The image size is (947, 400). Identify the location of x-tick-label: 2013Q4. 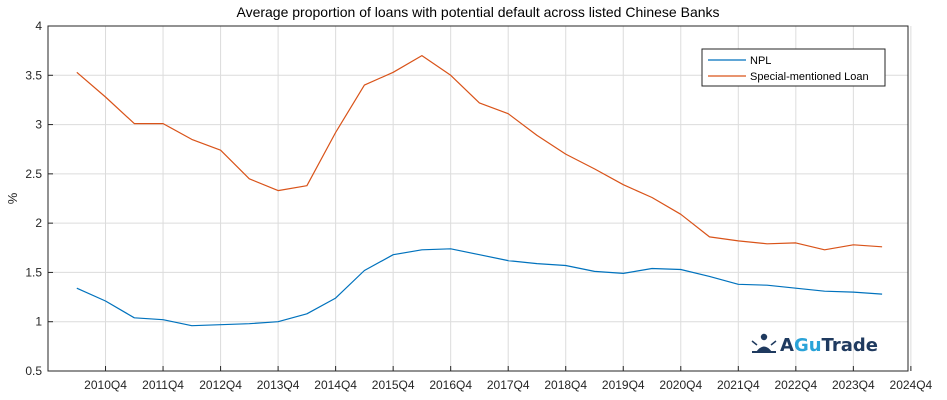
(278, 385).